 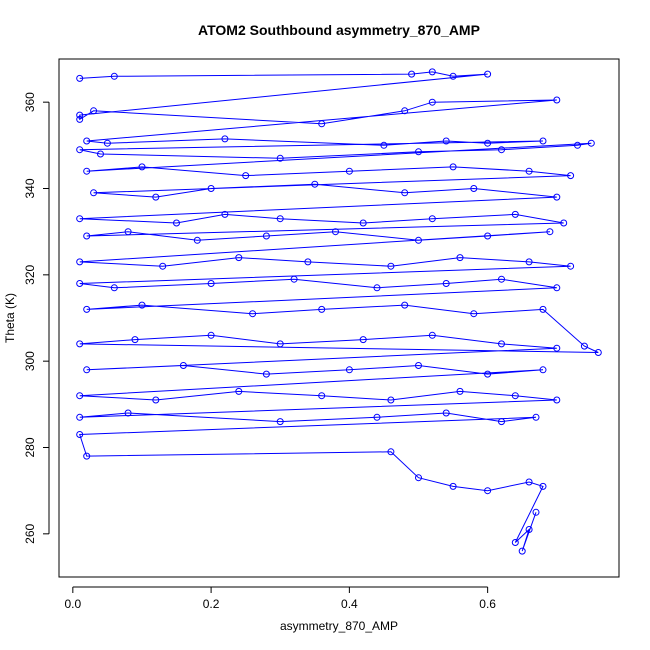 I want to click on y-axis-label: Theta (K), so click(x=10, y=318).